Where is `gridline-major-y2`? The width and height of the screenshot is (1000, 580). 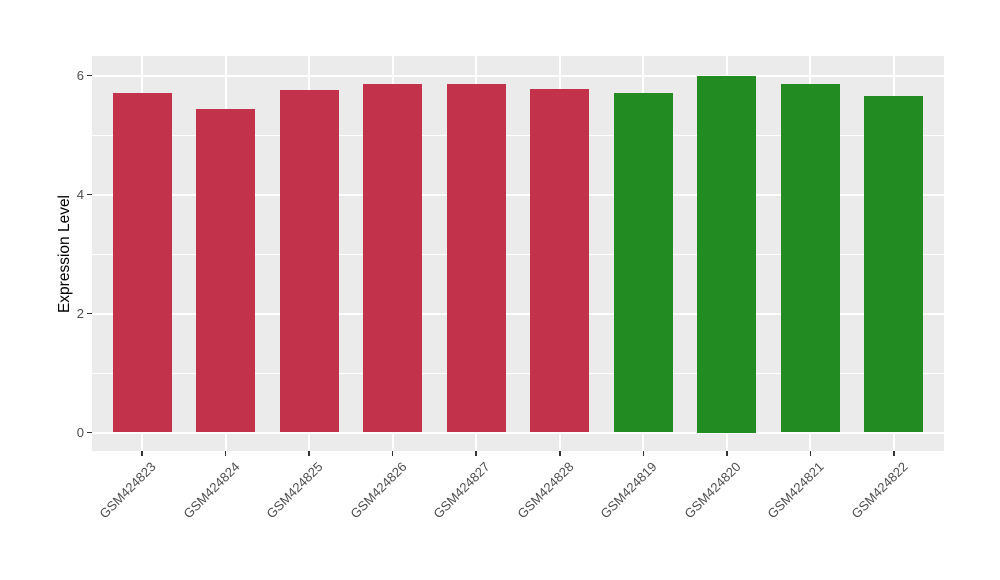 gridline-major-y2 is located at coordinates (518, 313).